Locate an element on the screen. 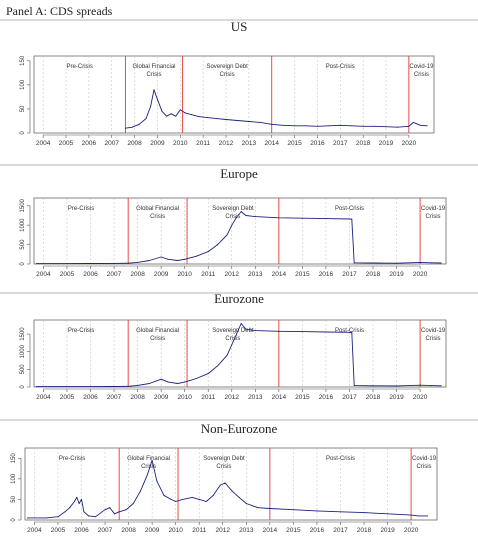  chart-title: Eurozone is located at coordinates (239, 298).